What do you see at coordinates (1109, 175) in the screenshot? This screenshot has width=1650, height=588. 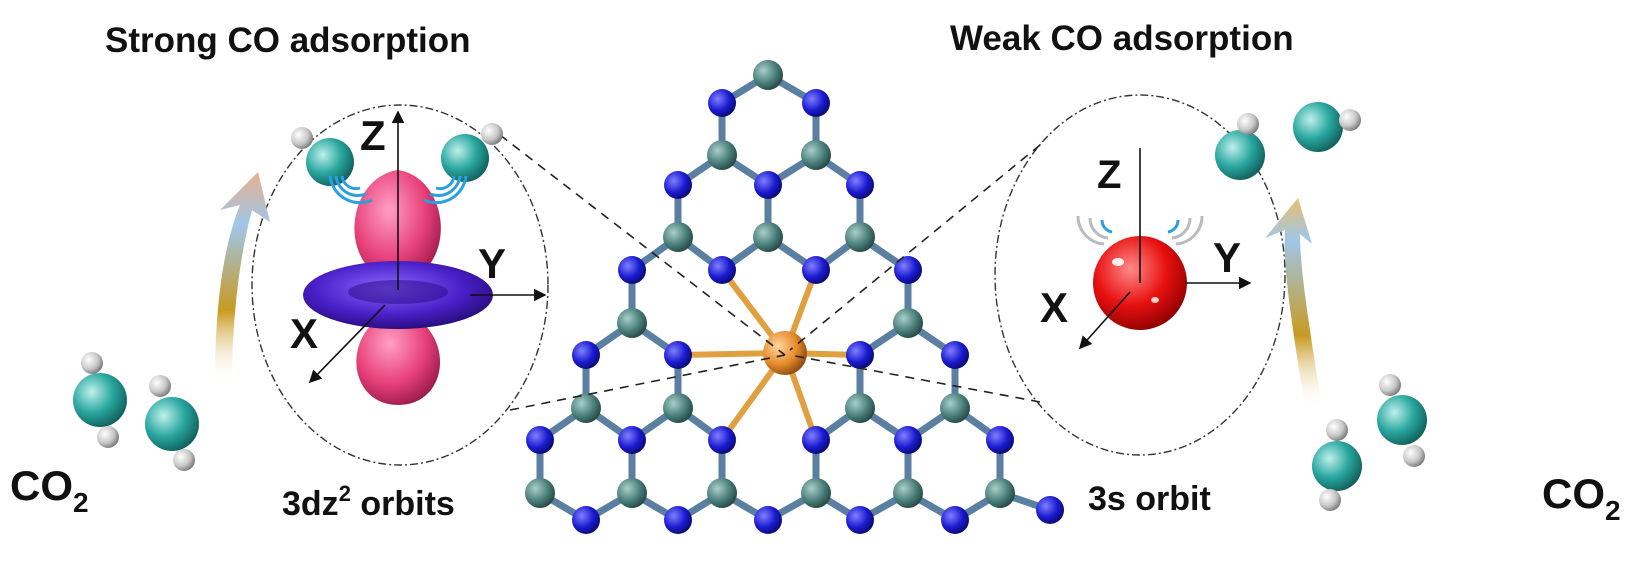 I see `right-axis-z-label: Z` at bounding box center [1109, 175].